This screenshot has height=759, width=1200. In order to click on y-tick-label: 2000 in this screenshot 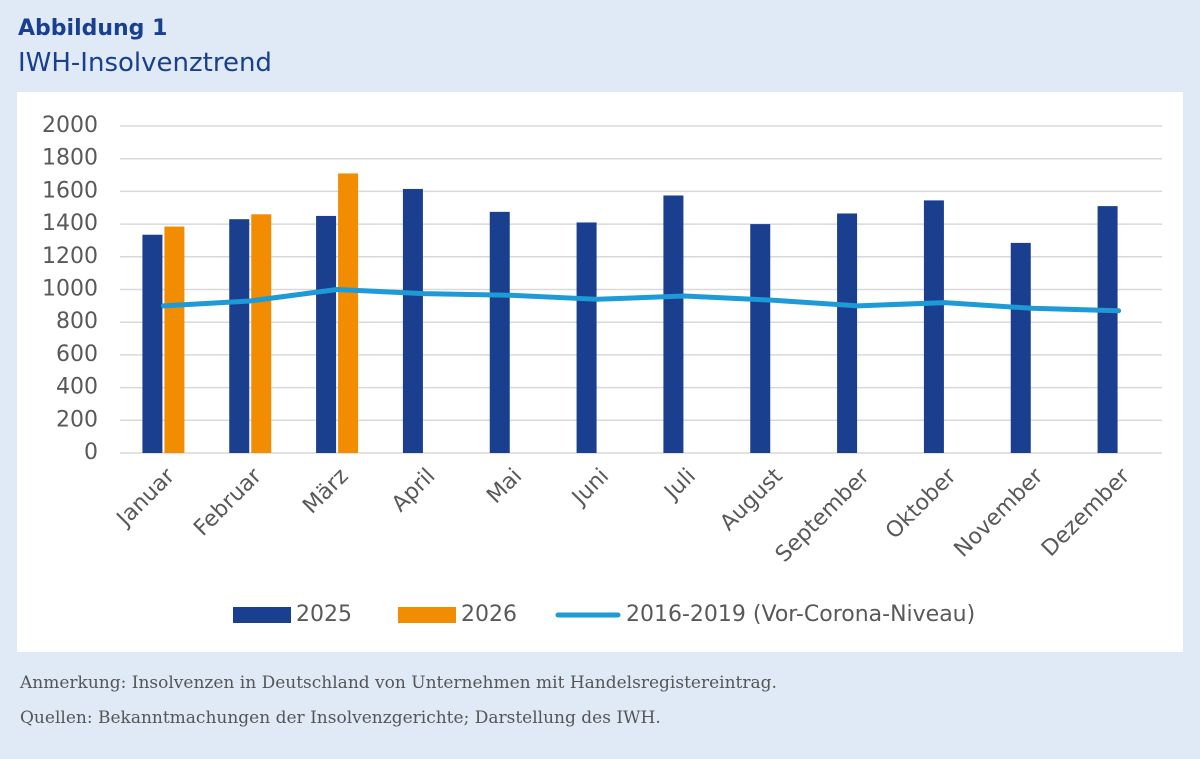, I will do `click(70, 125)`.